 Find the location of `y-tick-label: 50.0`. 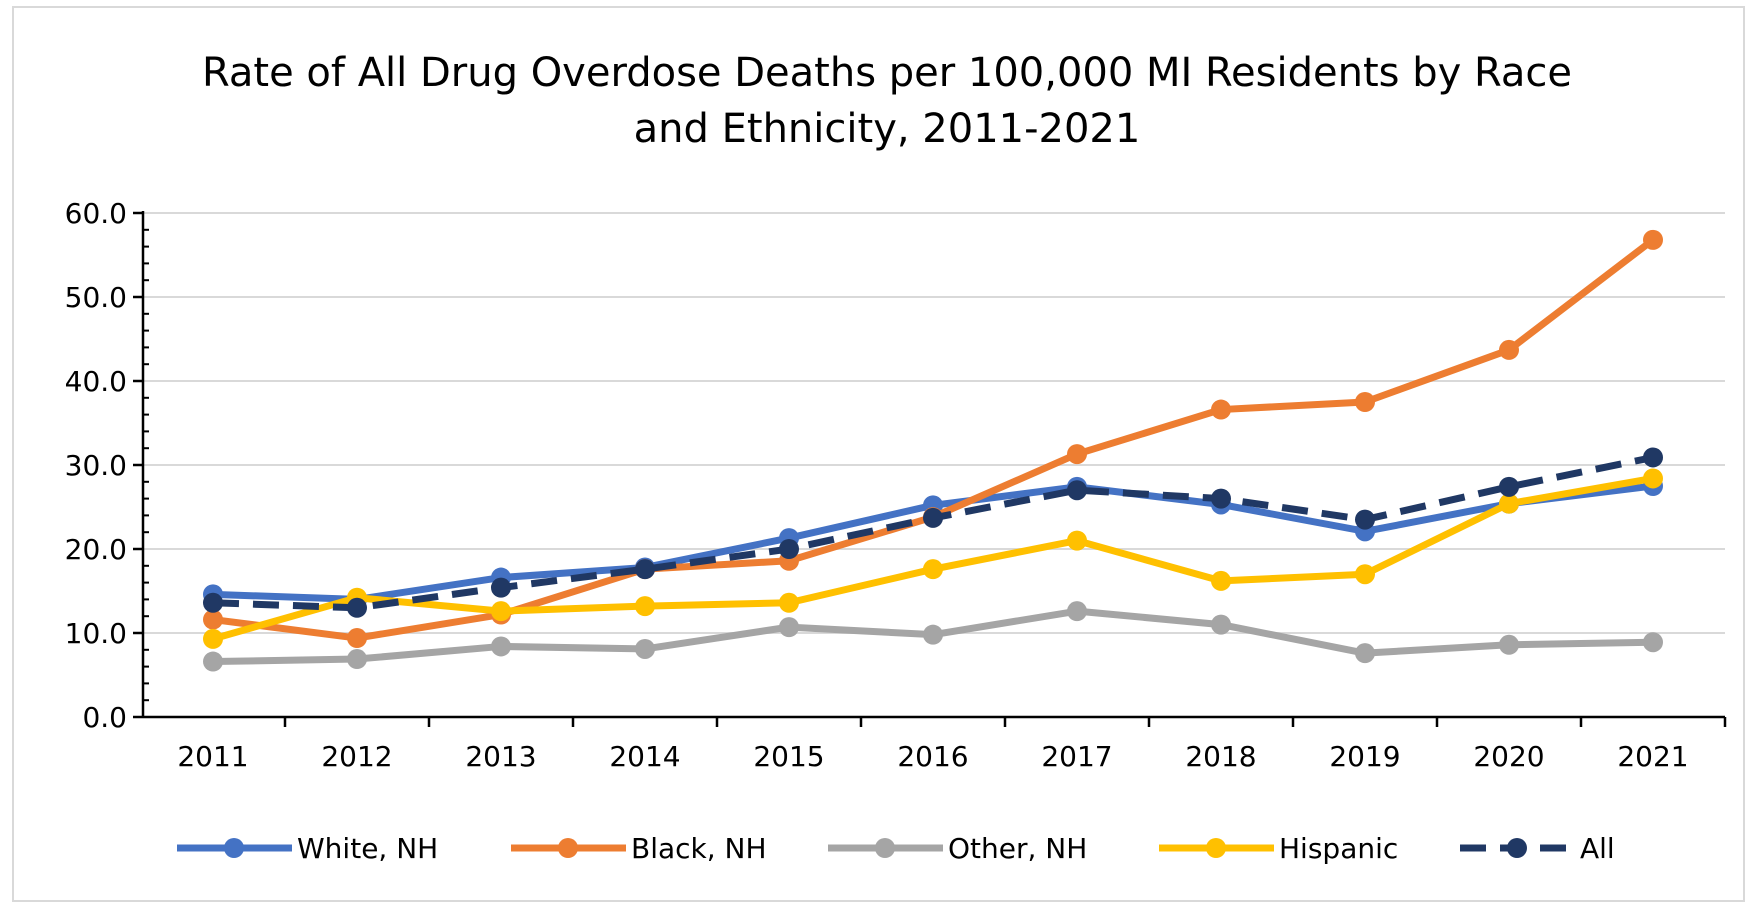

y-tick-label: 50.0 is located at coordinates (96, 297).